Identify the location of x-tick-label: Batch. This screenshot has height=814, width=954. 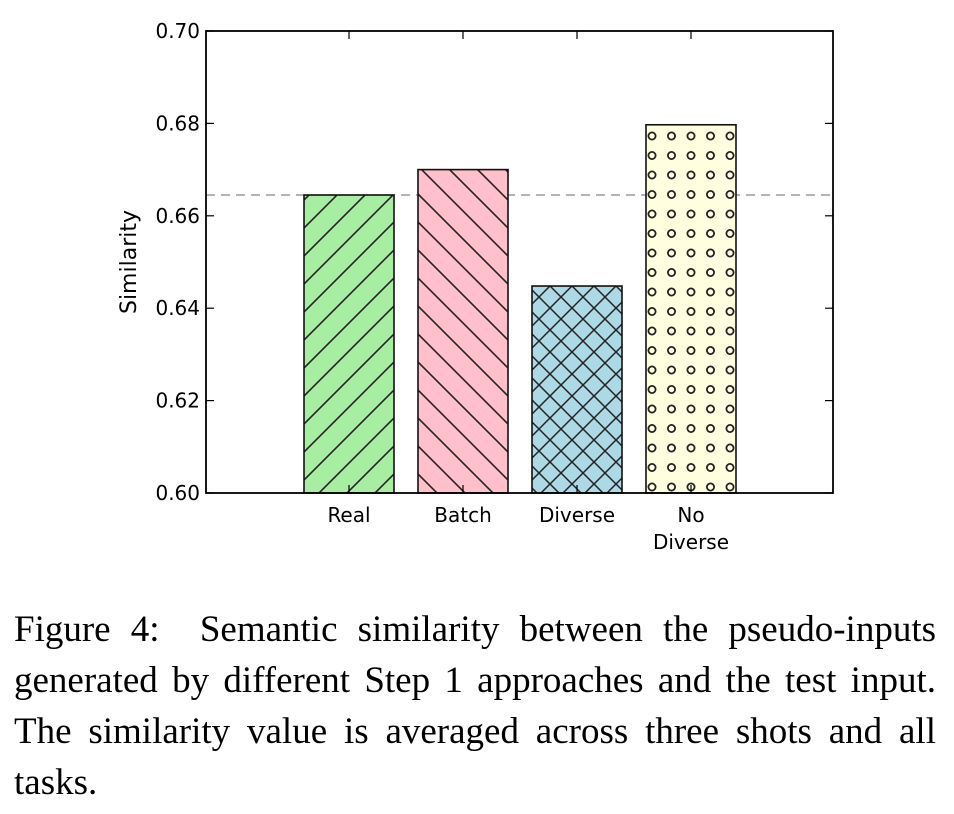
(463, 515).